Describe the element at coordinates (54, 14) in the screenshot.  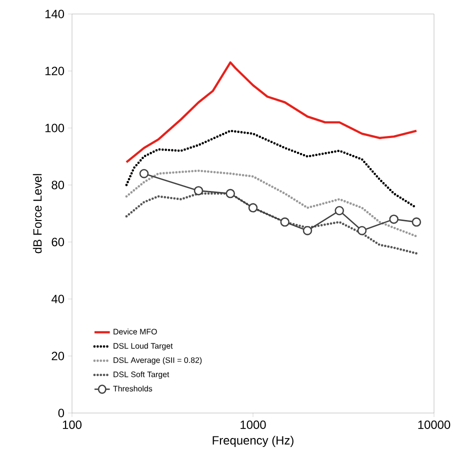
I see `y-tick-label: 140` at that location.